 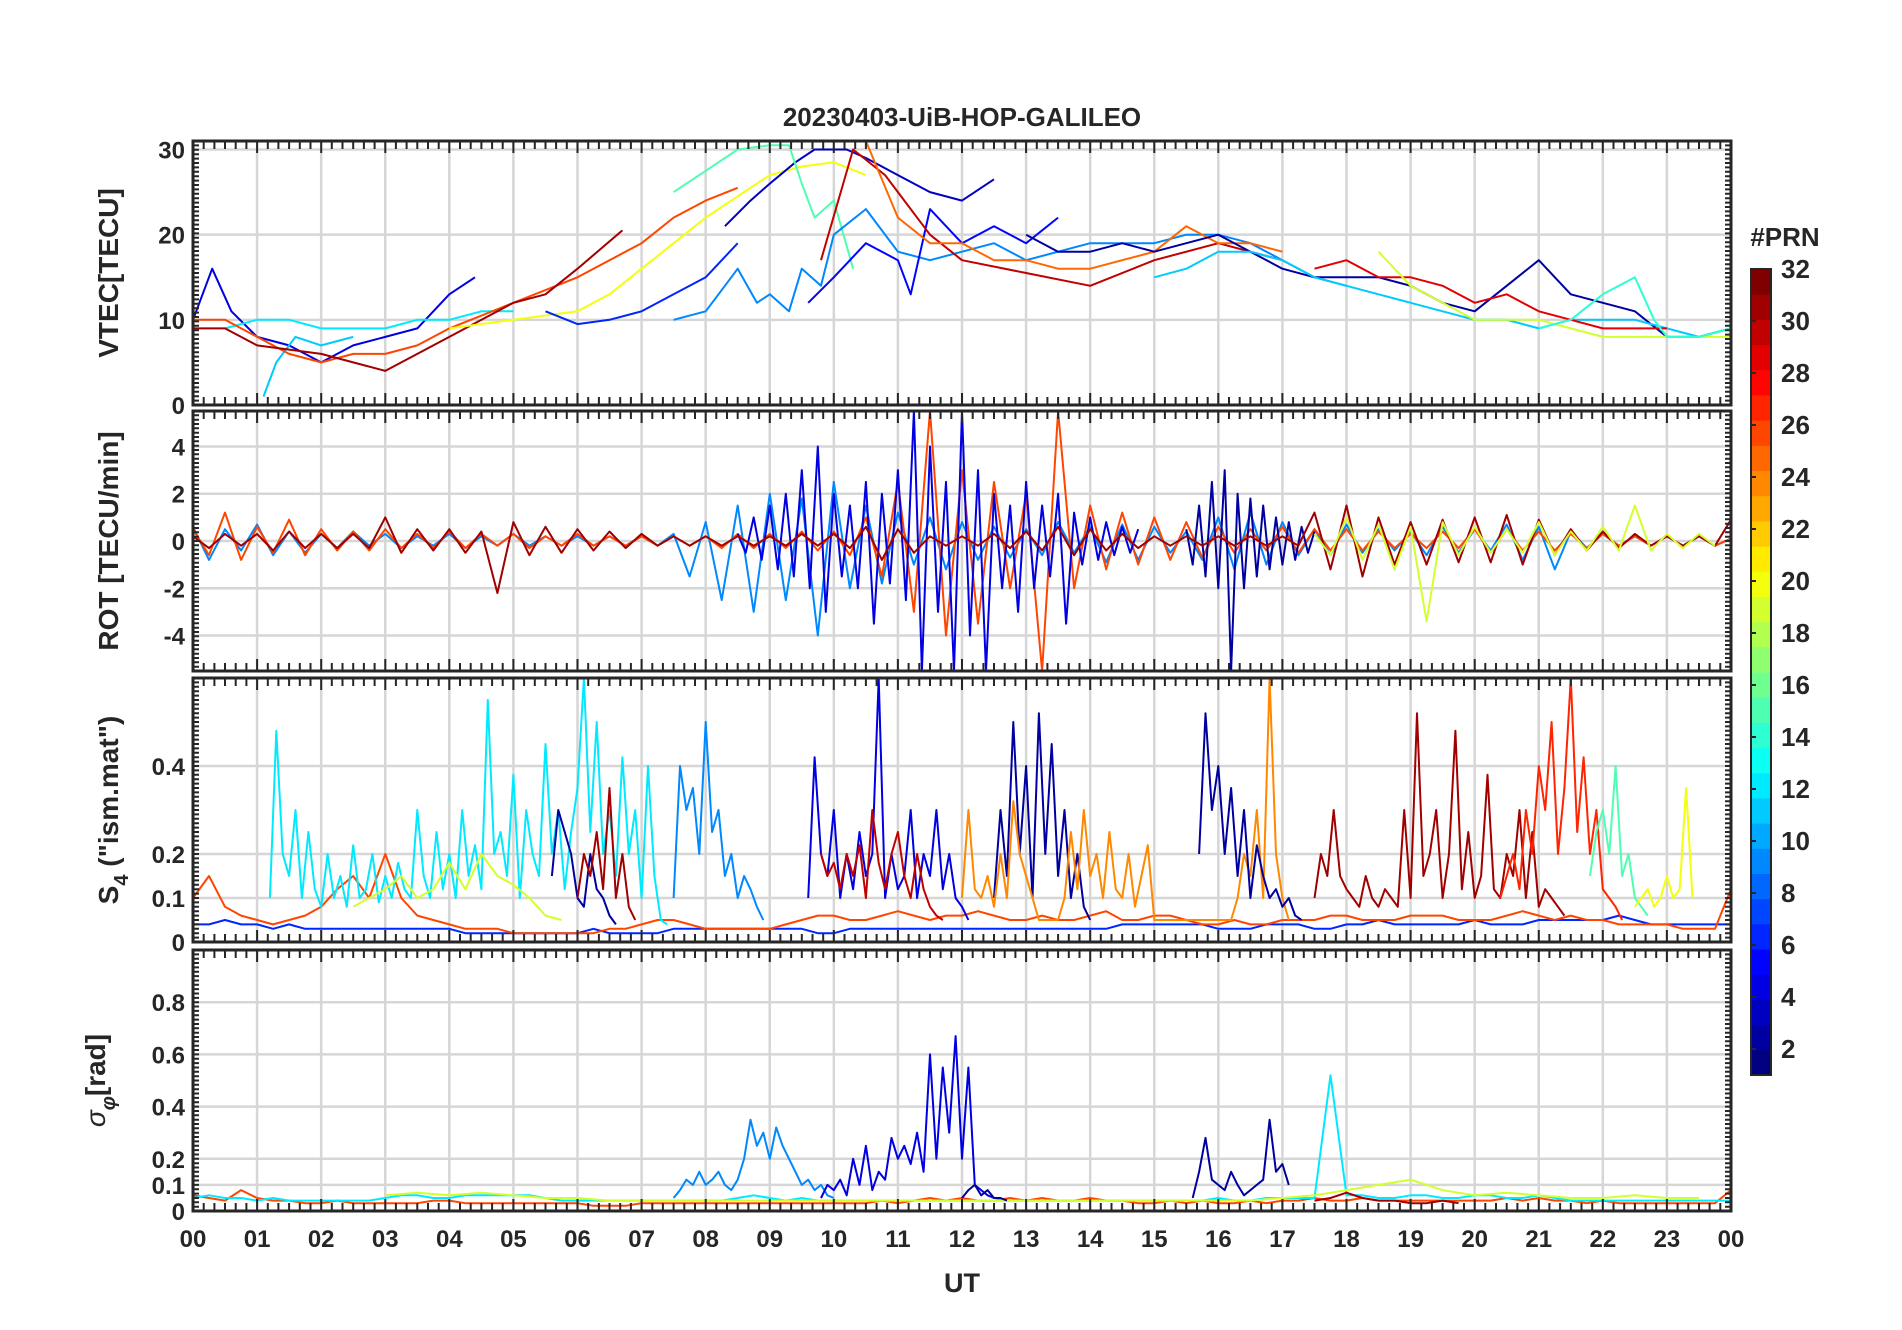 I want to click on x-axis-label: UT, so click(x=962, y=1283).